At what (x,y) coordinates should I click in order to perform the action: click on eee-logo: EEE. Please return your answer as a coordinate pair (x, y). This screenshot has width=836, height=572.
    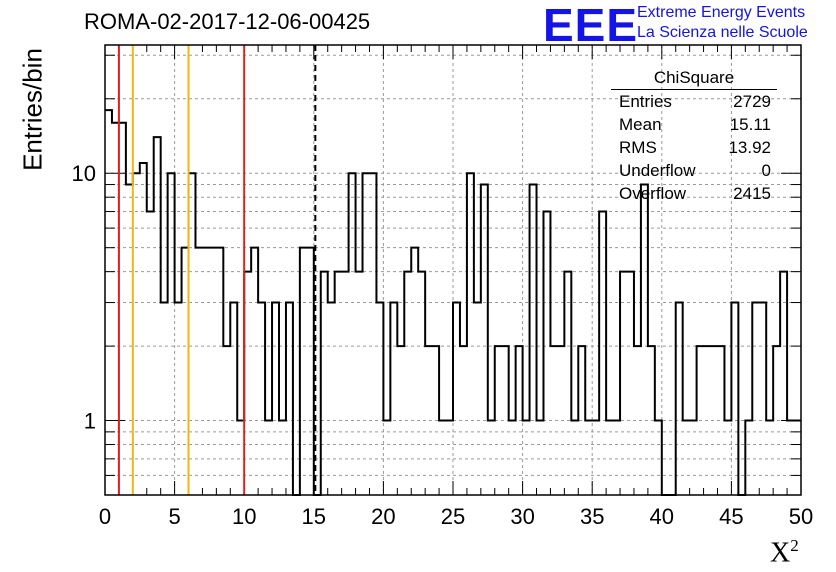
    Looking at the image, I should click on (591, 25).